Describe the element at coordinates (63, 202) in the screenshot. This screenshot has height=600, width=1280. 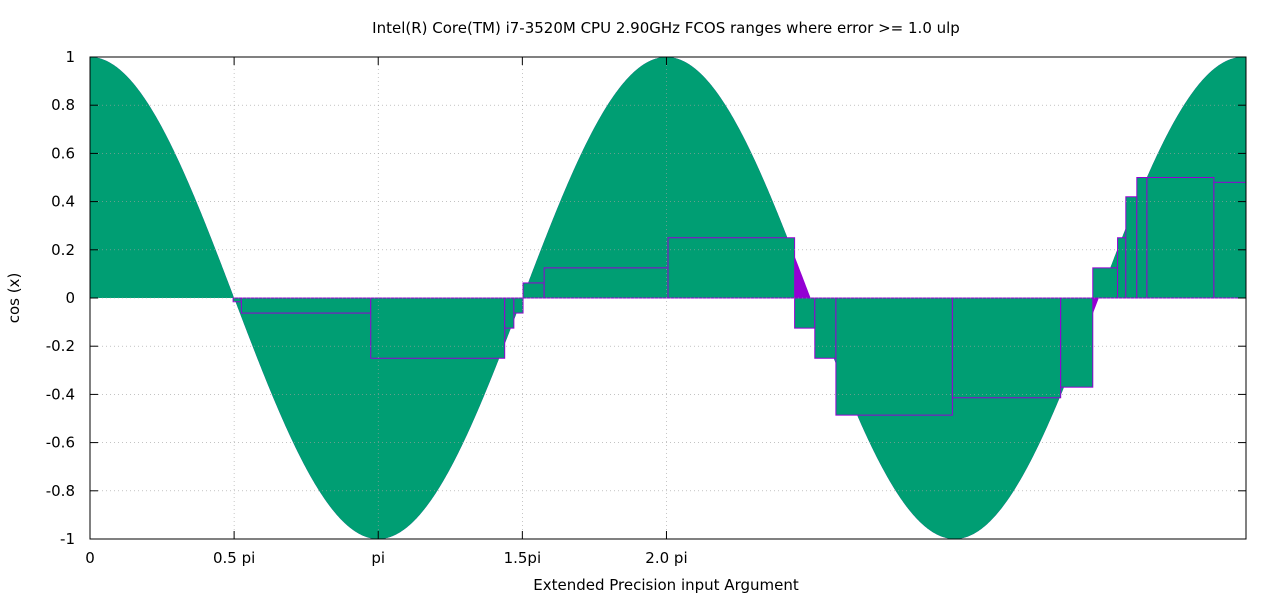
I see `y-tick-label: 0.4` at that location.